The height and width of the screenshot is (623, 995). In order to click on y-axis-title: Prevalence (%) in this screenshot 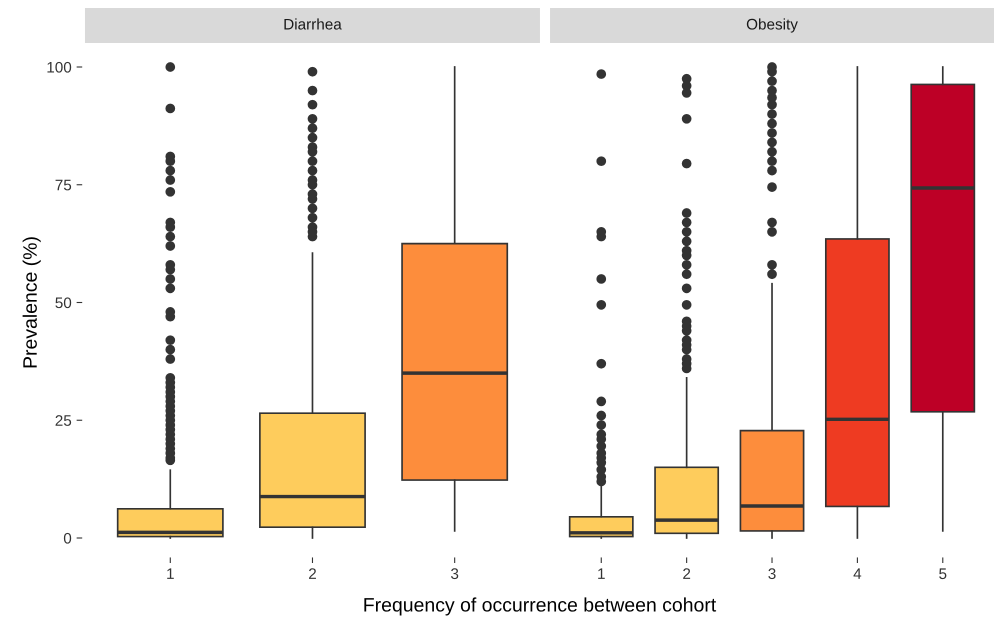, I will do `click(31, 302)`.